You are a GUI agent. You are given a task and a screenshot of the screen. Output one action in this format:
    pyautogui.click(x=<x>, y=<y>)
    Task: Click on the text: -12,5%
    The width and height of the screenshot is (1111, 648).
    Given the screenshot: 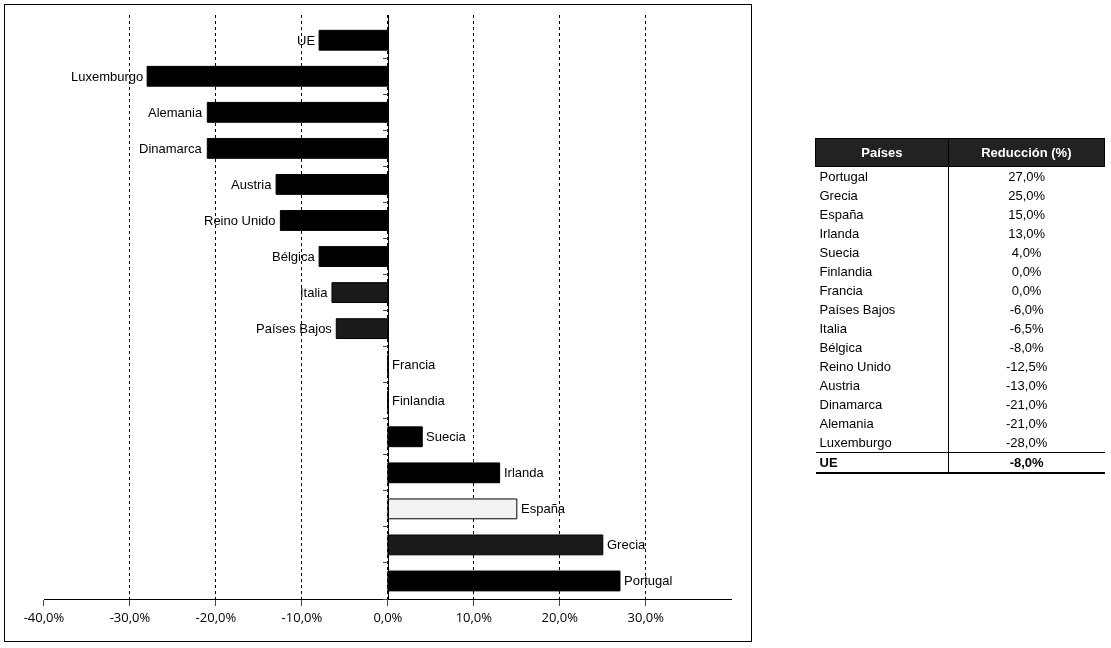 What is the action you would take?
    pyautogui.click(x=1027, y=366)
    